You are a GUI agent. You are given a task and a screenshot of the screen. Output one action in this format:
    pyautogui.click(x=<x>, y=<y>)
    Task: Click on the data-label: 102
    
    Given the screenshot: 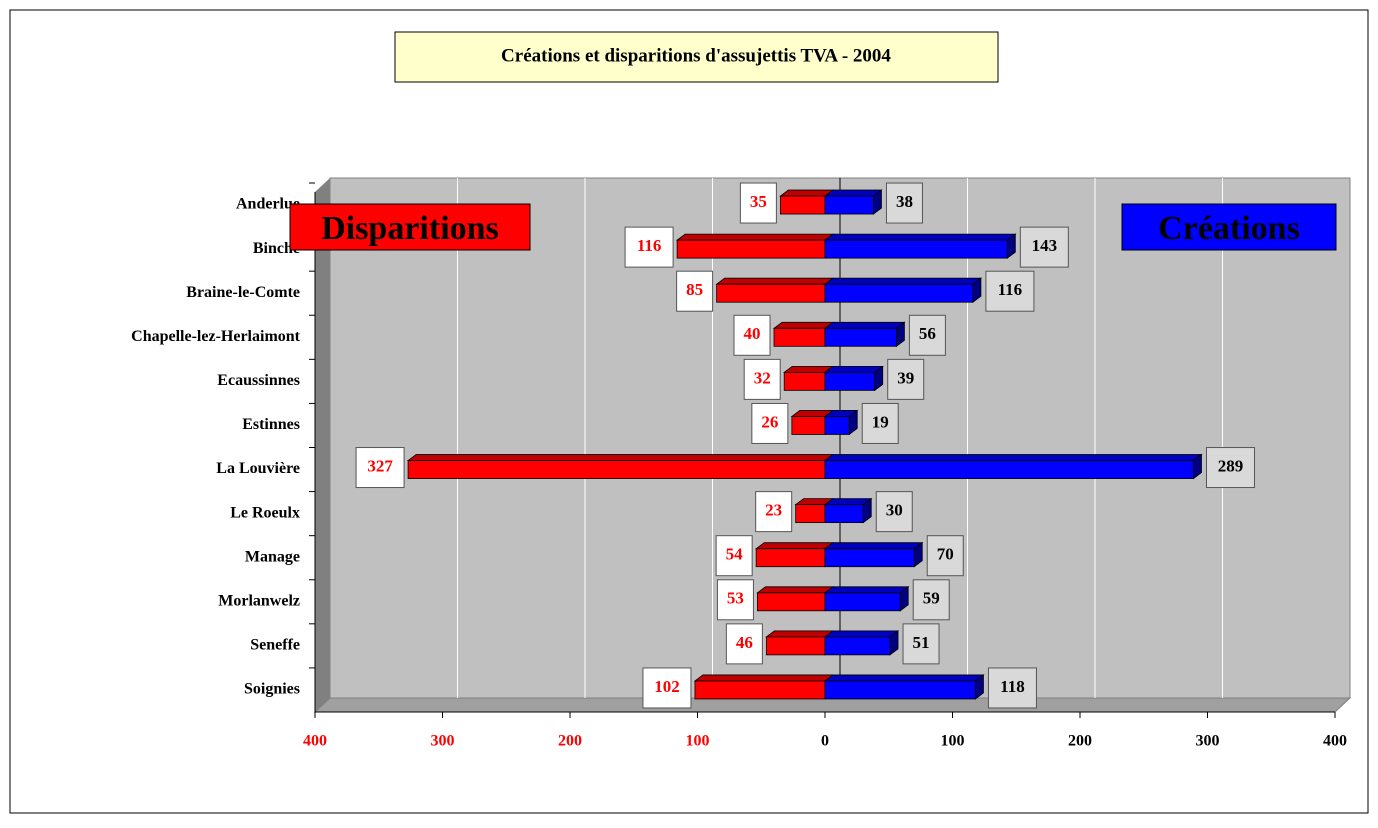 What is the action you would take?
    pyautogui.click(x=667, y=686)
    